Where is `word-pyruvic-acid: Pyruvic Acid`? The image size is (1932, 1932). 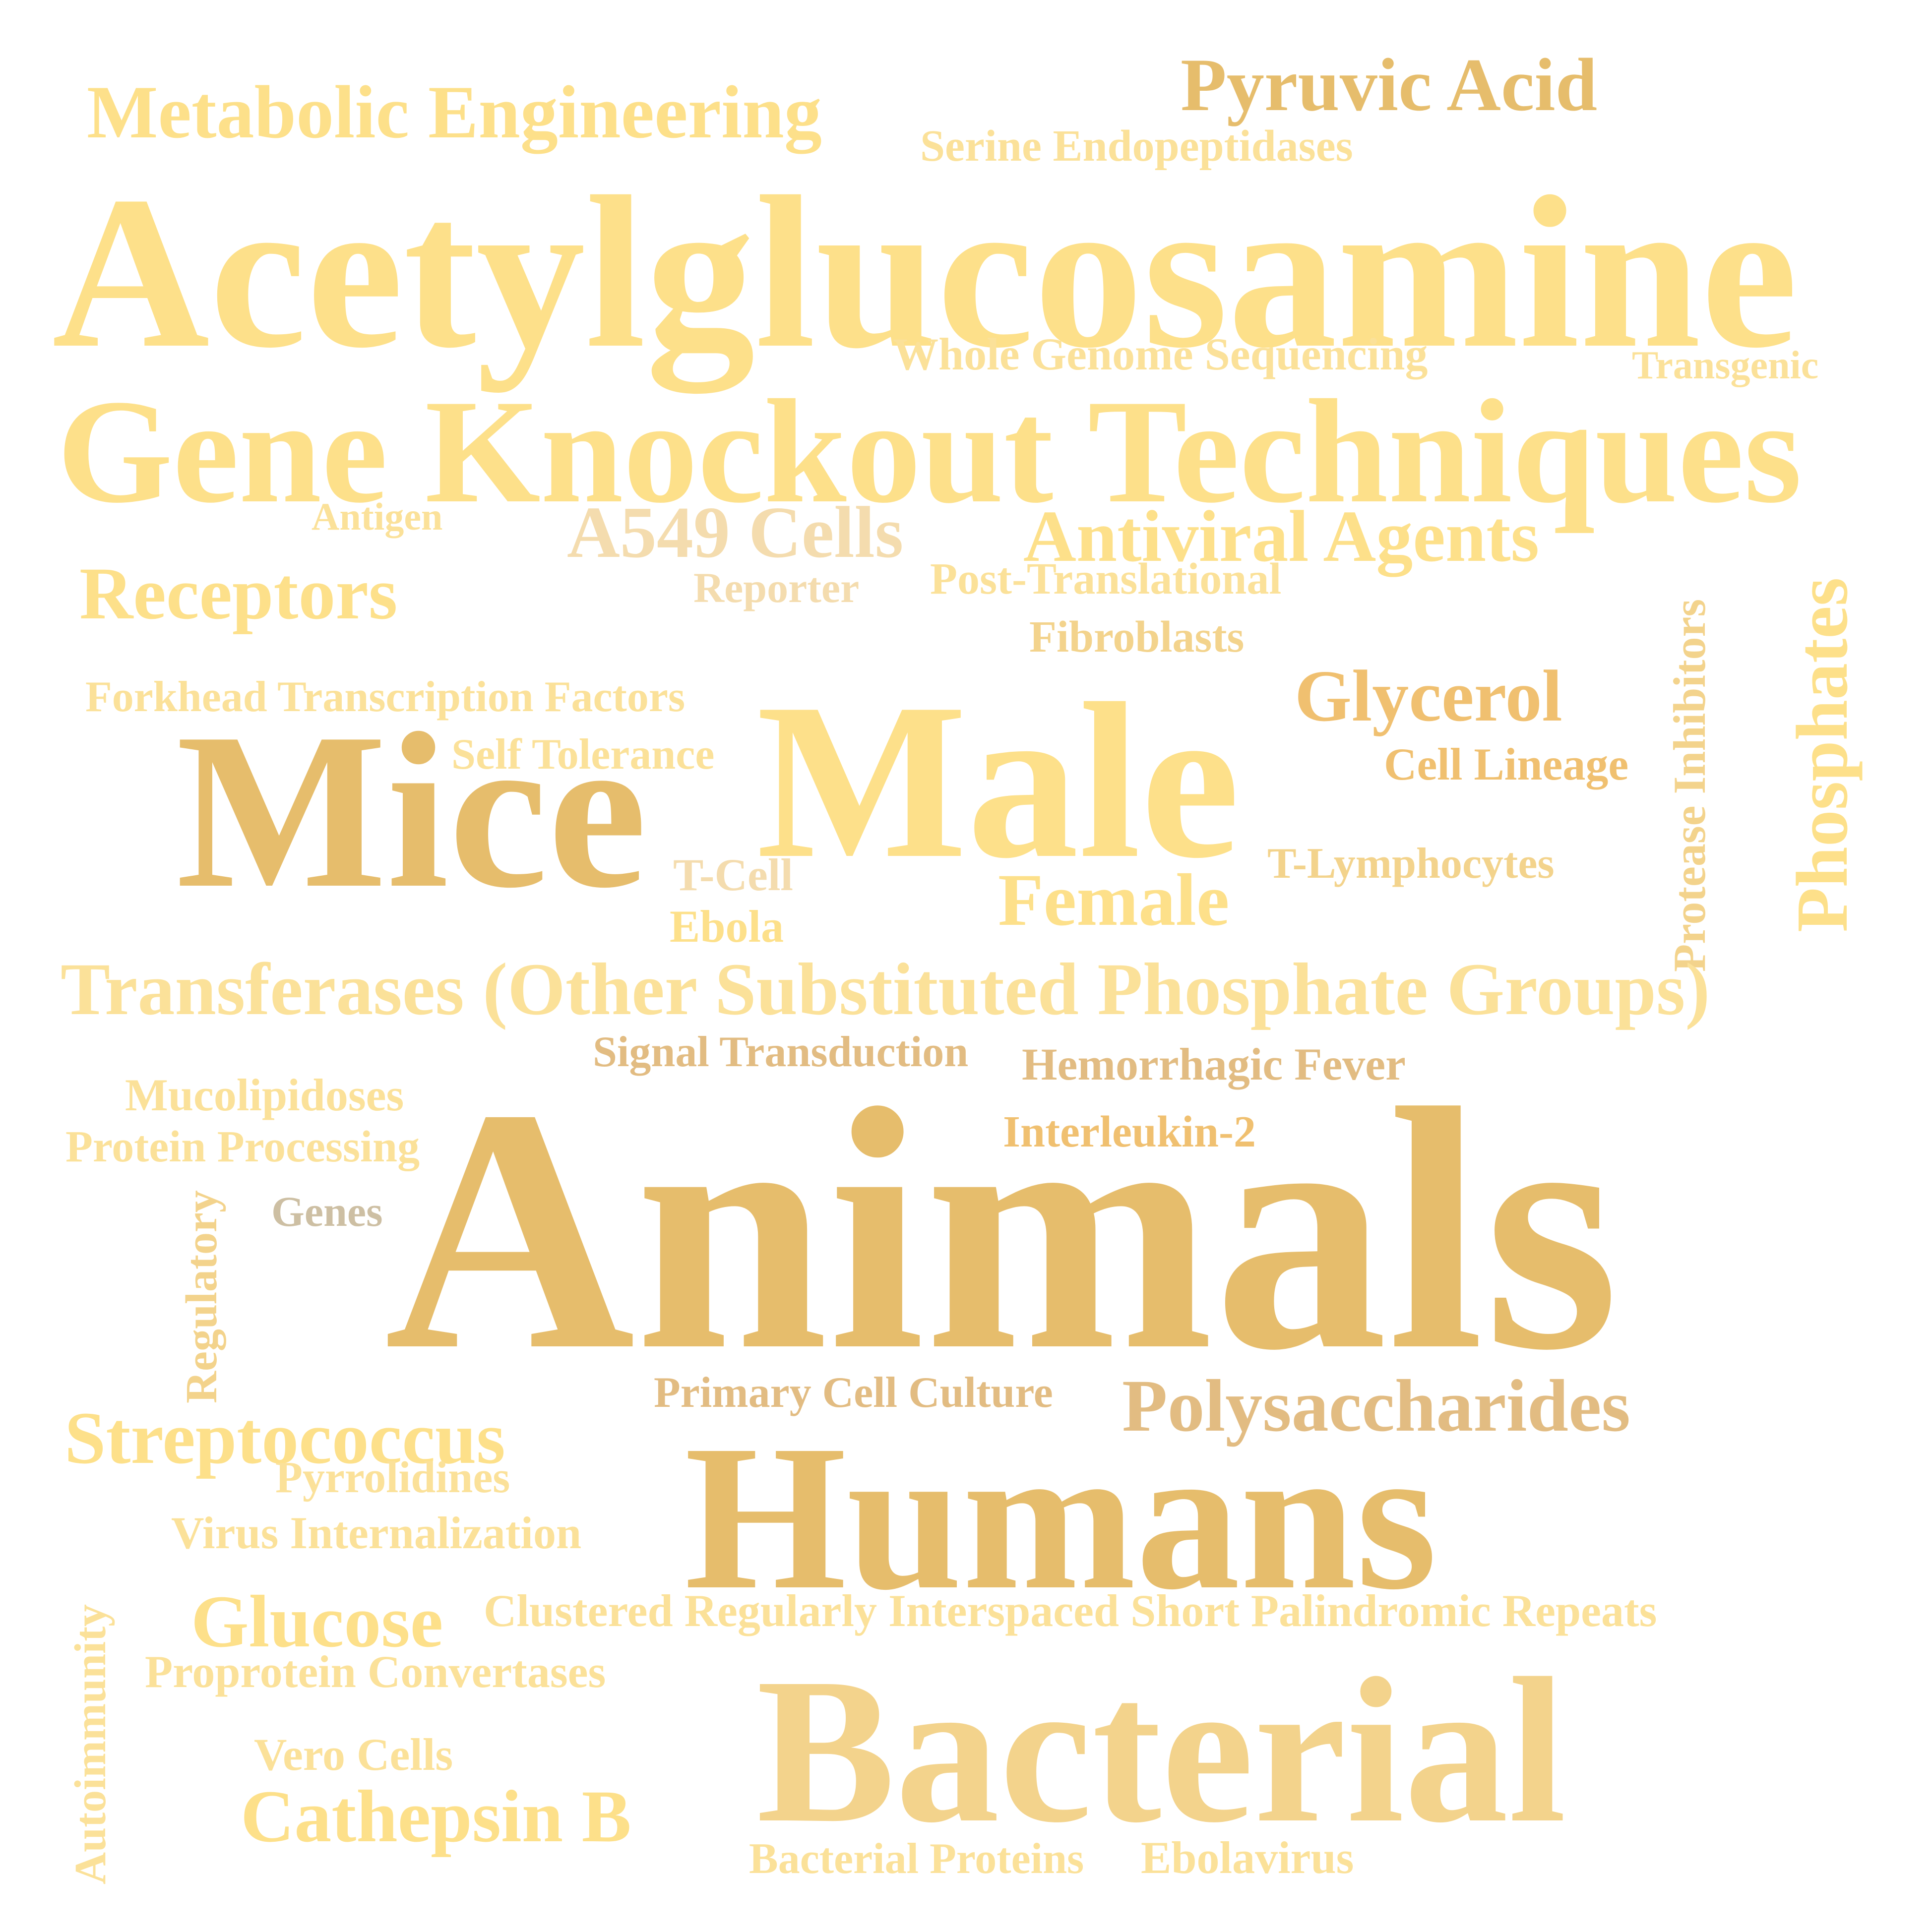
word-pyruvic-acid: Pyruvic Acid is located at coordinates (1389, 84).